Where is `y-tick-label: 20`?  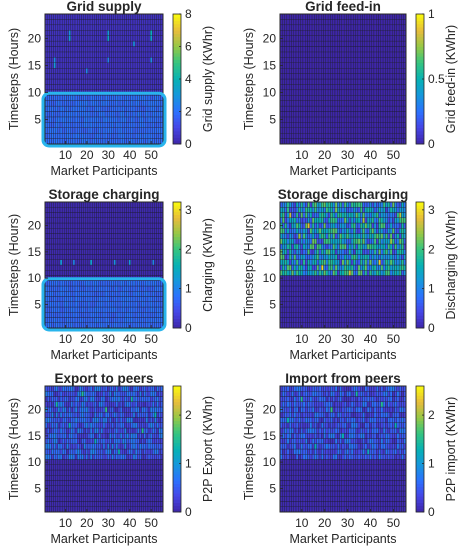 y-tick-label: 20 is located at coordinates (270, 38).